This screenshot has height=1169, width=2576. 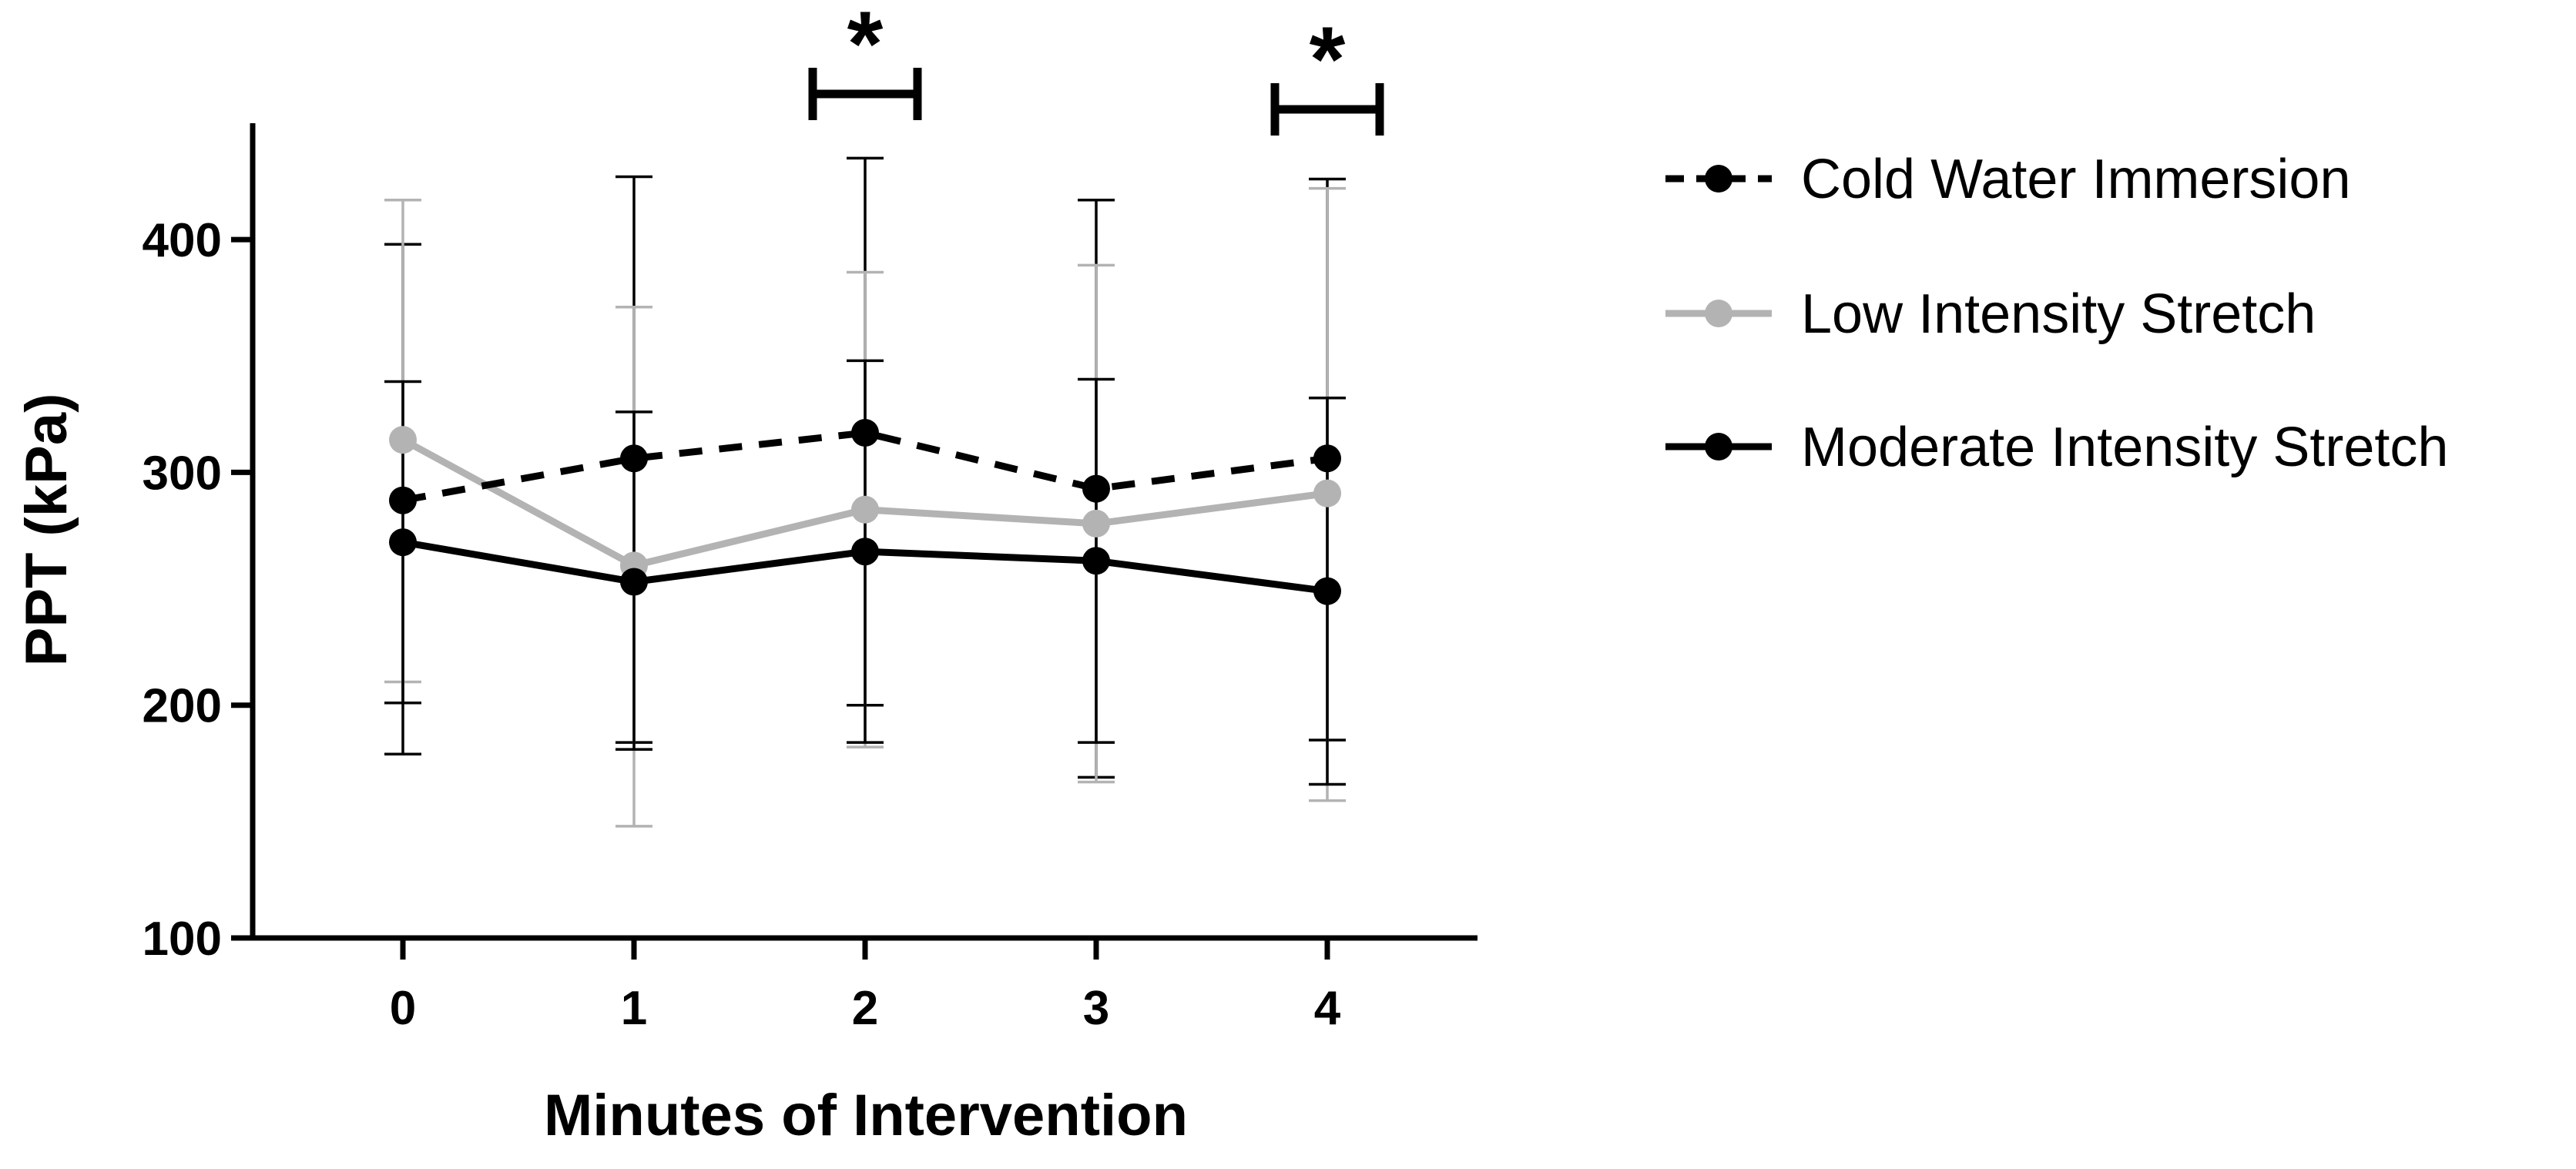 I want to click on significance-markers: * *, so click(x=1096, y=68).